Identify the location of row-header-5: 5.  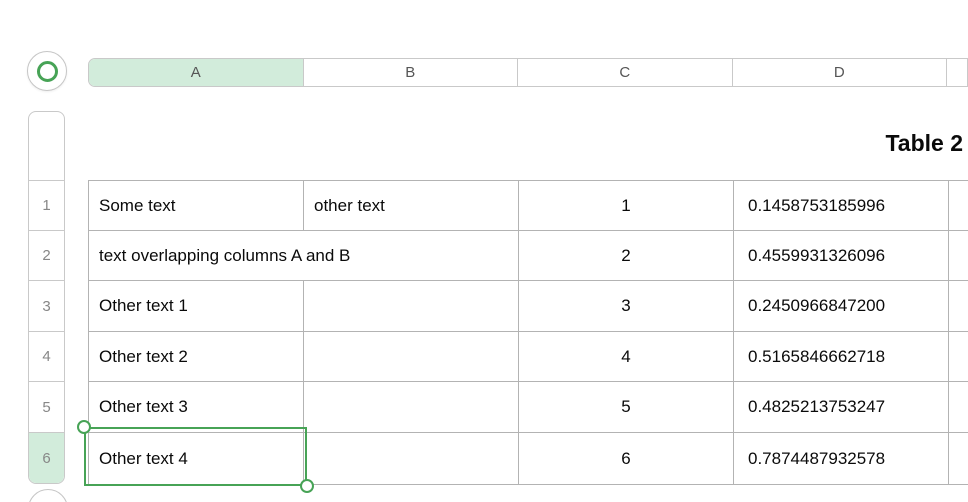
(46, 407).